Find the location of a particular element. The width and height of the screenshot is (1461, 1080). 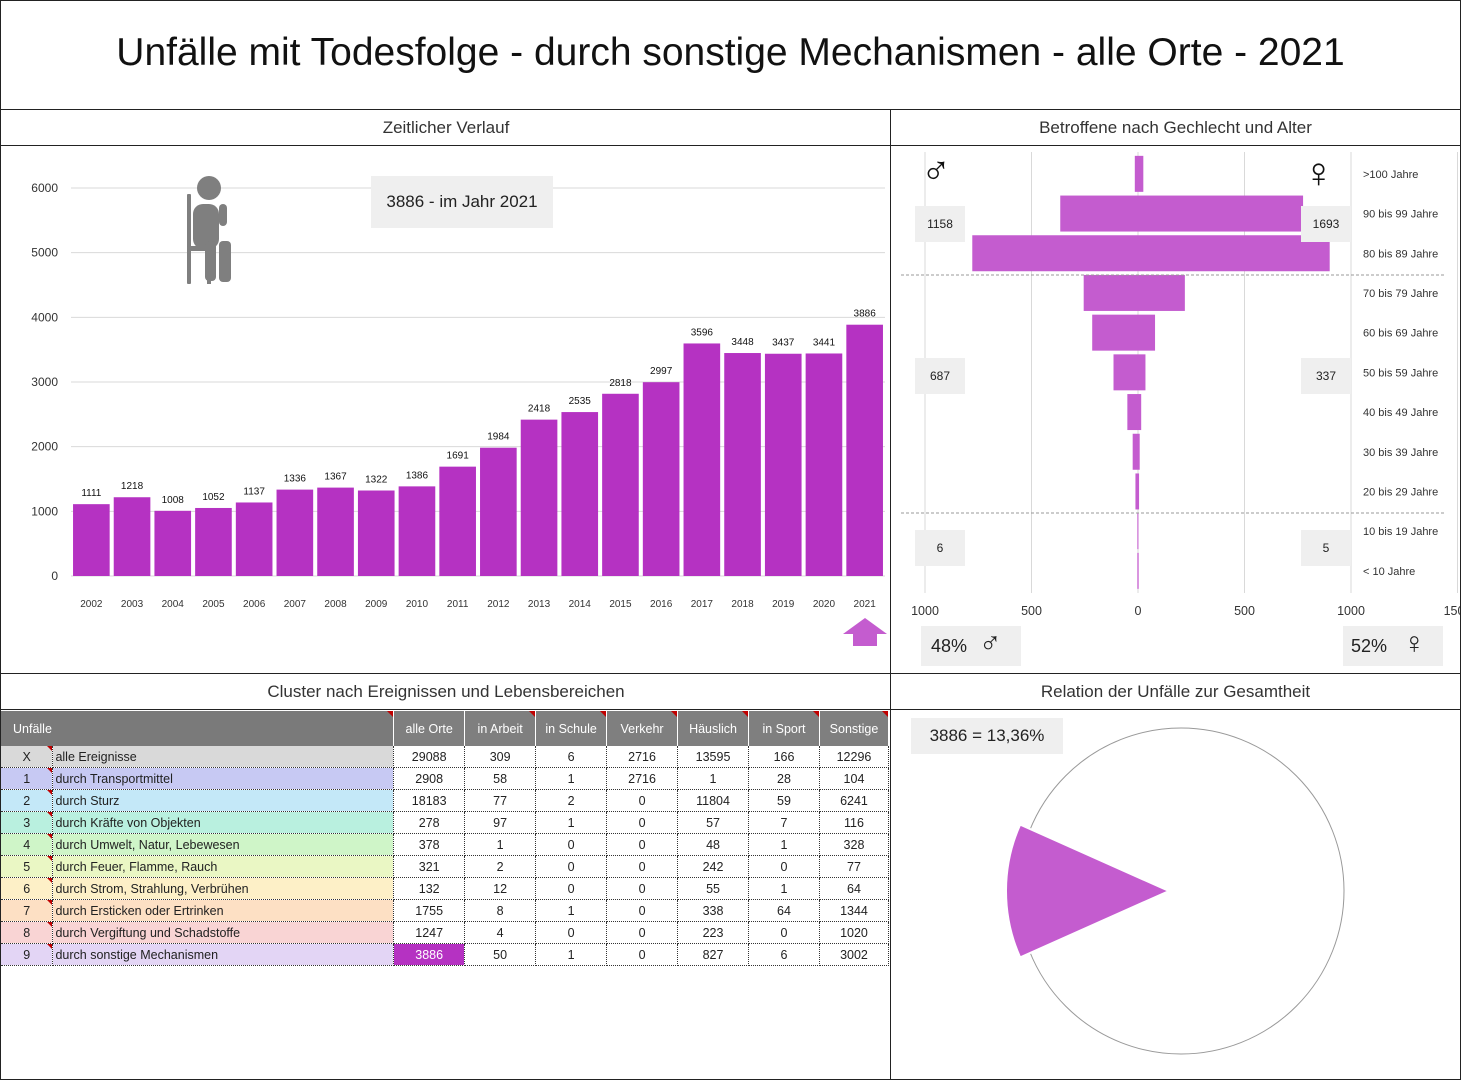

table-cell: 18183 is located at coordinates (429, 800).